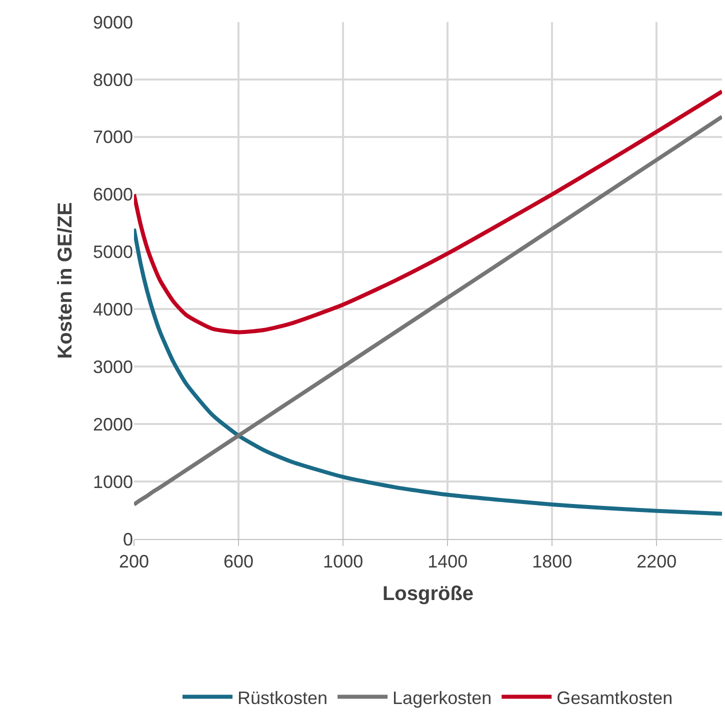  What do you see at coordinates (112, 137) in the screenshot?
I see `y-tick-label: 7000` at bounding box center [112, 137].